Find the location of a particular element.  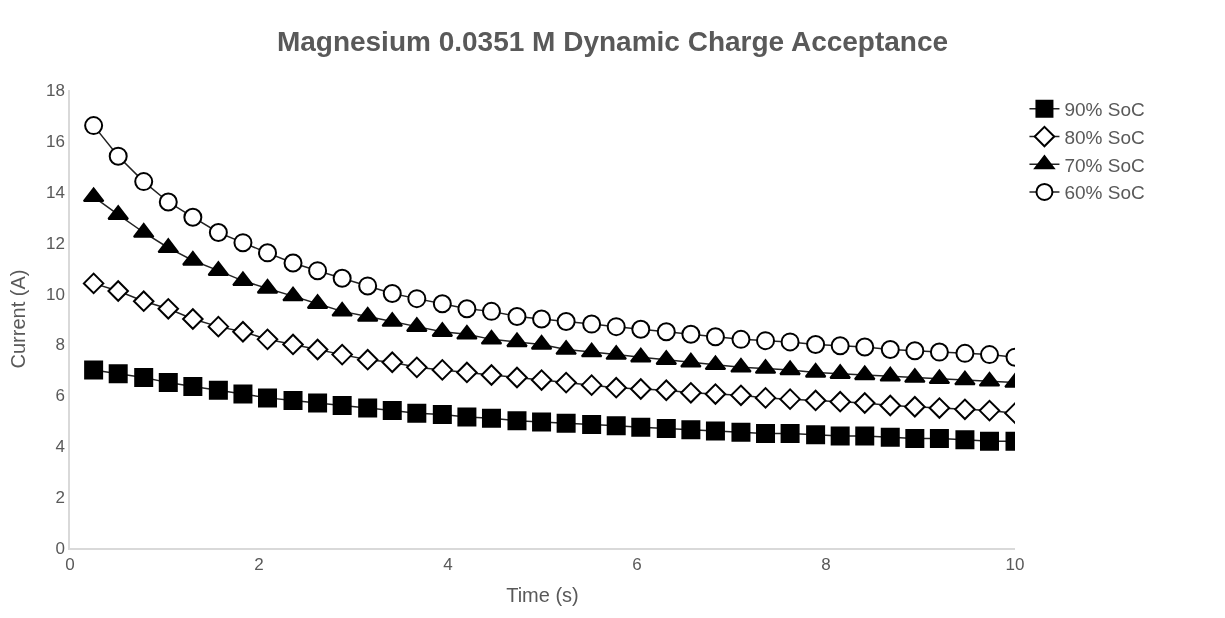

y-tick-label: 12 is located at coordinates (55, 243).